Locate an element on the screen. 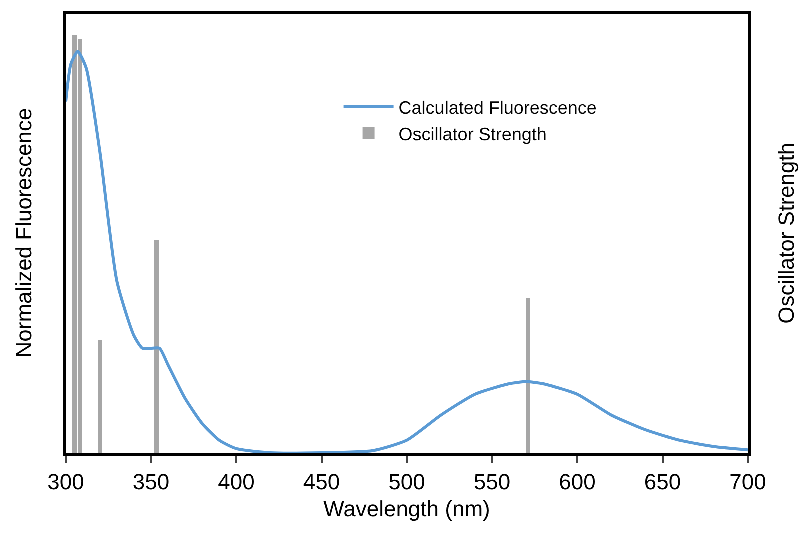 This screenshot has width=803, height=550. x-axis-title: Wavelength (nm) is located at coordinates (407, 509).